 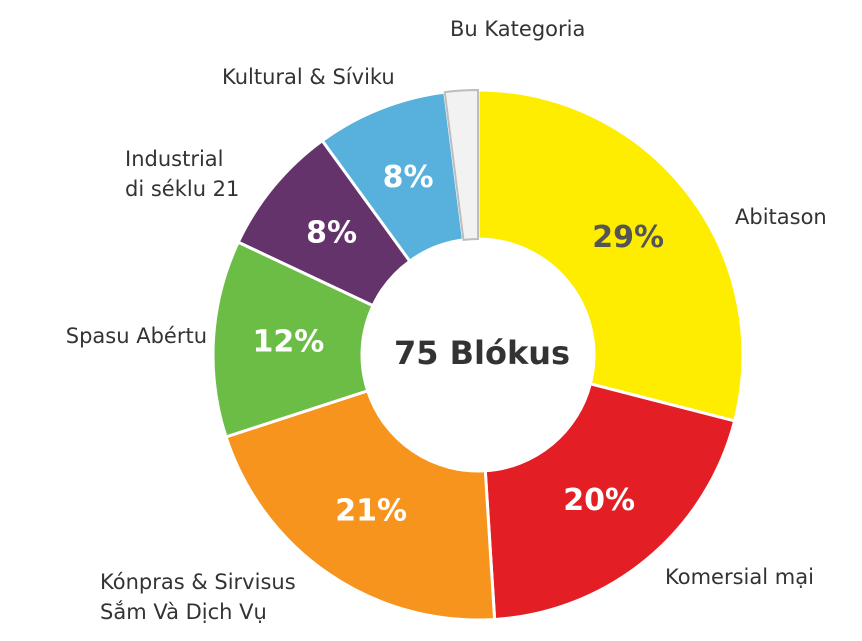 What do you see at coordinates (599, 500) in the screenshot?
I see `value-label: 20%` at bounding box center [599, 500].